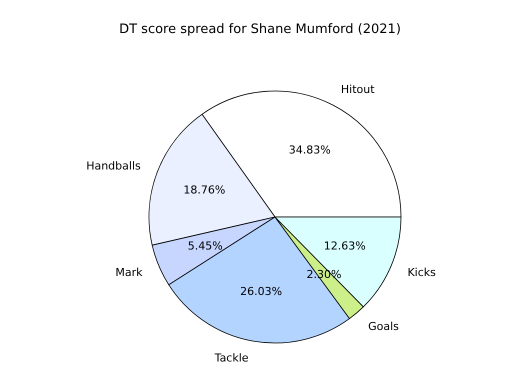 This screenshot has height=390, width=520. What do you see at coordinates (358, 89) in the screenshot?
I see `slice-label: Hitout` at bounding box center [358, 89].